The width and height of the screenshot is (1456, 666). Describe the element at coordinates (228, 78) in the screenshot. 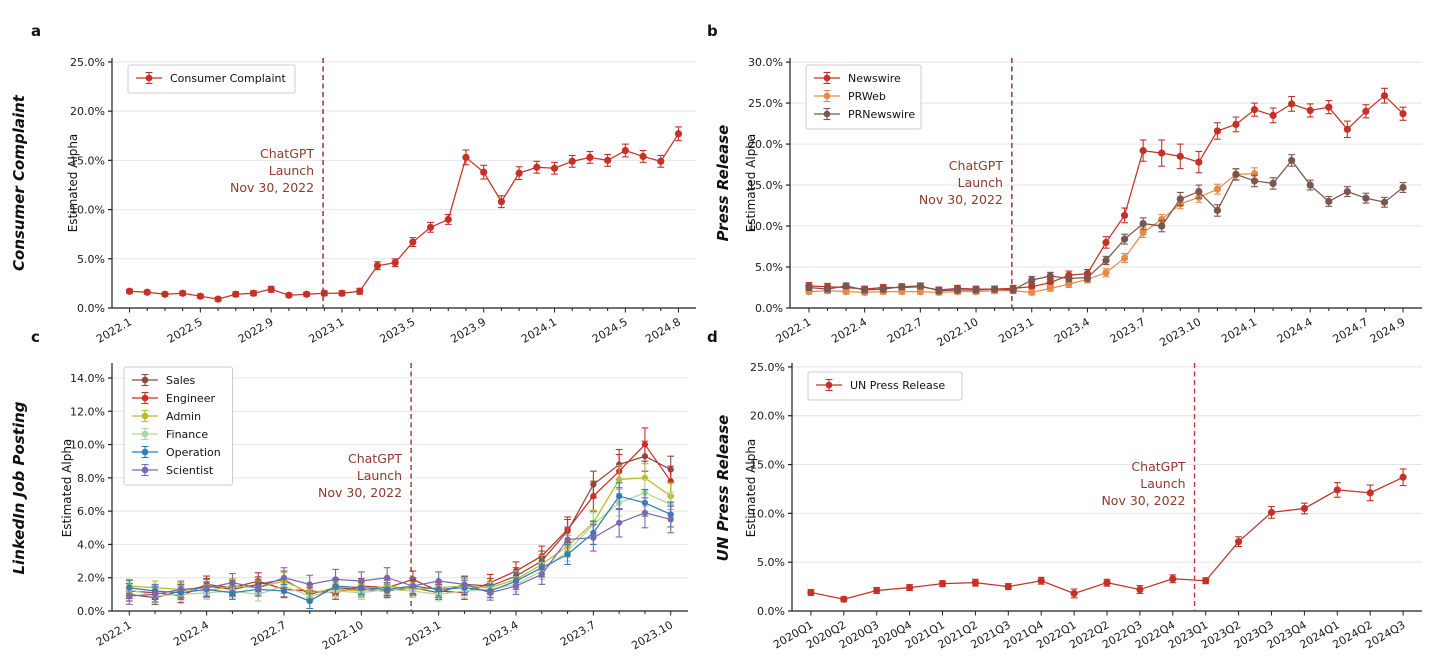

I see `svg-text: Consumer Complaint` at that location.